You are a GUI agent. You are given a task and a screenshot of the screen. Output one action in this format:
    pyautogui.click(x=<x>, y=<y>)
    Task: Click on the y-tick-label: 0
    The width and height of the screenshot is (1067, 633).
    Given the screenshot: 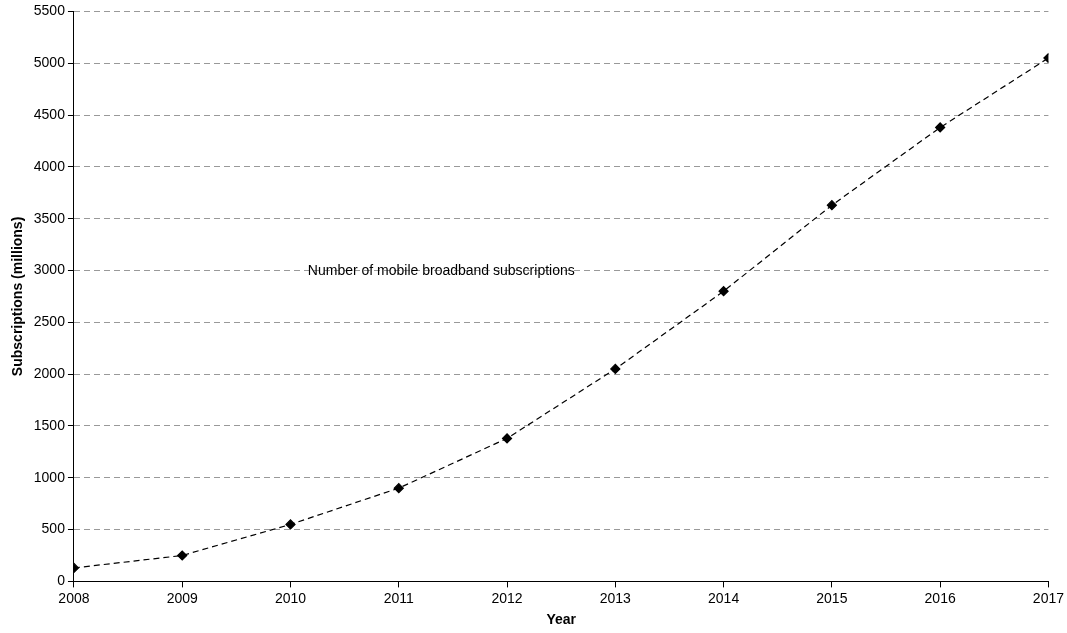 What is the action you would take?
    pyautogui.click(x=61, y=580)
    